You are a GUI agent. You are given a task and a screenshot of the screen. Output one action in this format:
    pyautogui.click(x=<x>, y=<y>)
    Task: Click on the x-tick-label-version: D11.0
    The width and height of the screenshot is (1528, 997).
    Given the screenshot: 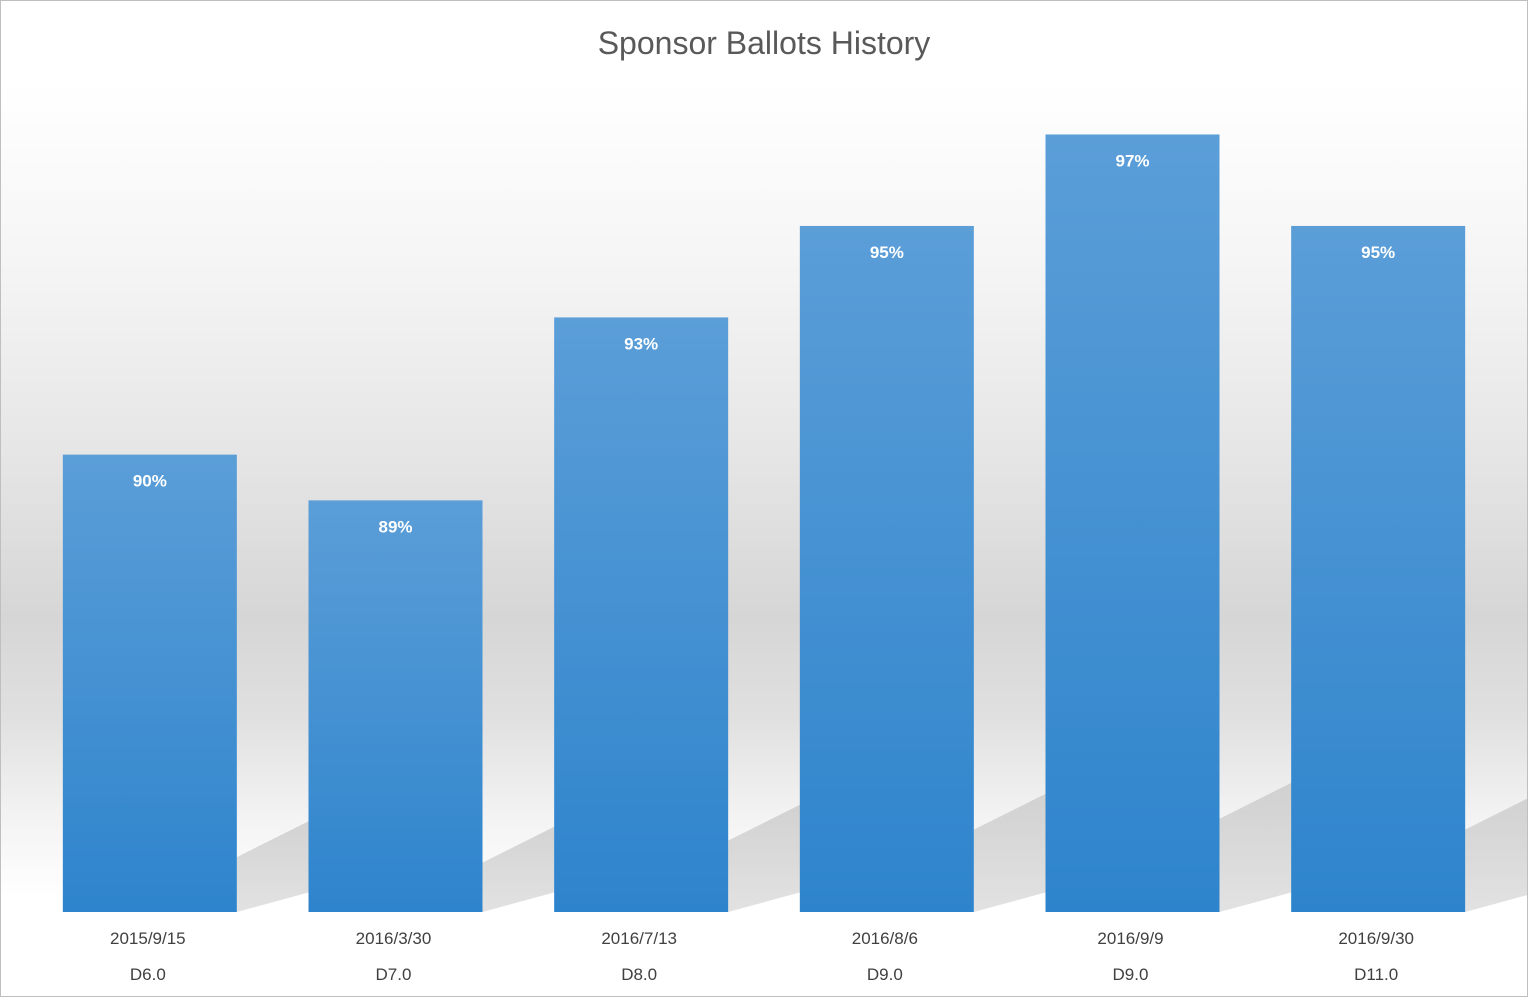 What is the action you would take?
    pyautogui.click(x=1376, y=974)
    